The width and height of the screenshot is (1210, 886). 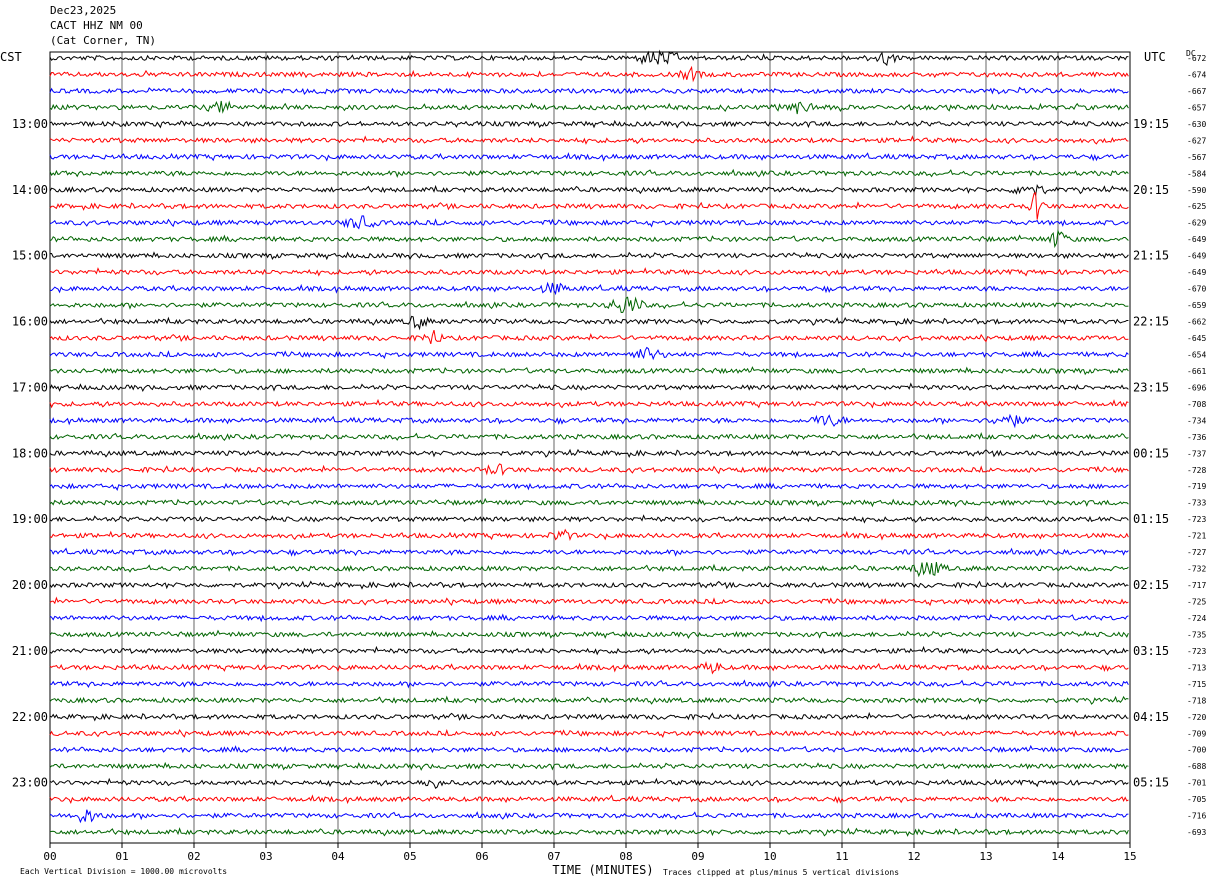 I want to click on dc-offset-label: -629, so click(x=1196, y=223).